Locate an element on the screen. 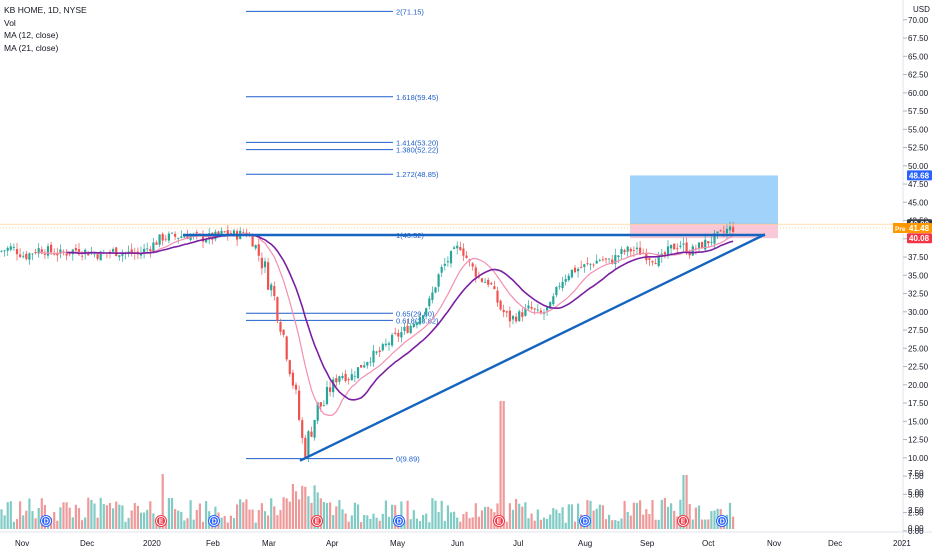 The height and width of the screenshot is (550, 932). event-dot is located at coordinates (499, 521).